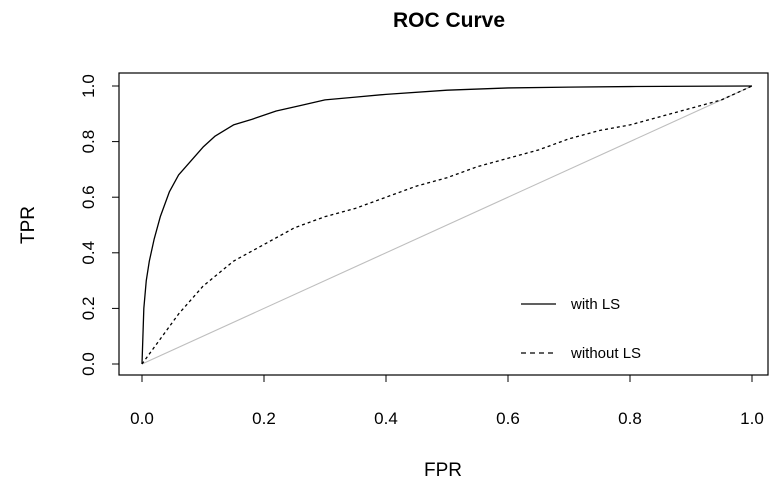 The height and width of the screenshot is (483, 772). I want to click on y-tick-label: 0.4, so click(88, 253).